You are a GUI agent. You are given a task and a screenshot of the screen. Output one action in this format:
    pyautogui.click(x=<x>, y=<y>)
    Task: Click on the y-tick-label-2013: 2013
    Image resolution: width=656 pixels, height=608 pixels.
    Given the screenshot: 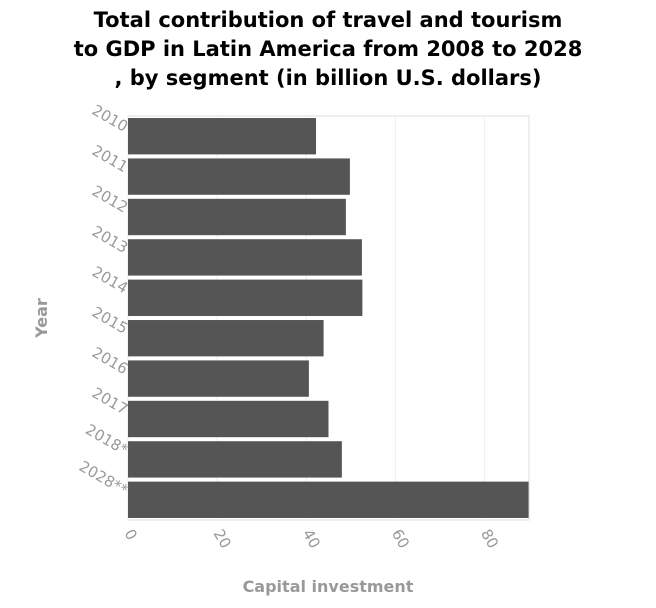 What is the action you would take?
    pyautogui.click(x=110, y=239)
    